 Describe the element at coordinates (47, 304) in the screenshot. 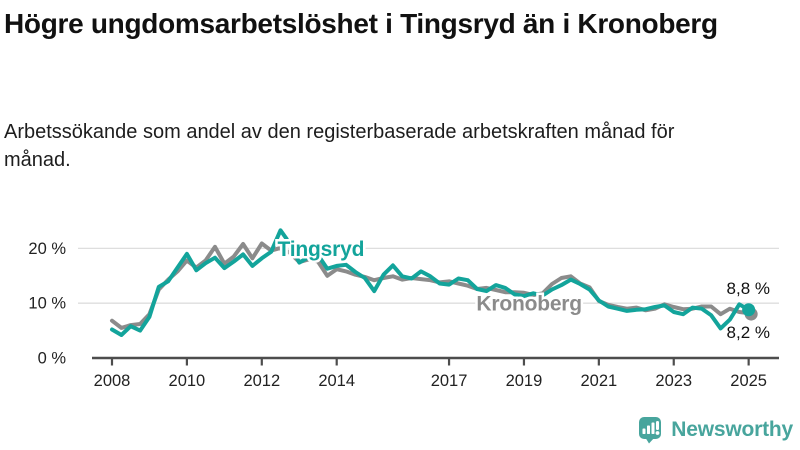

I see `y-axis-label-10: 10 %` at that location.